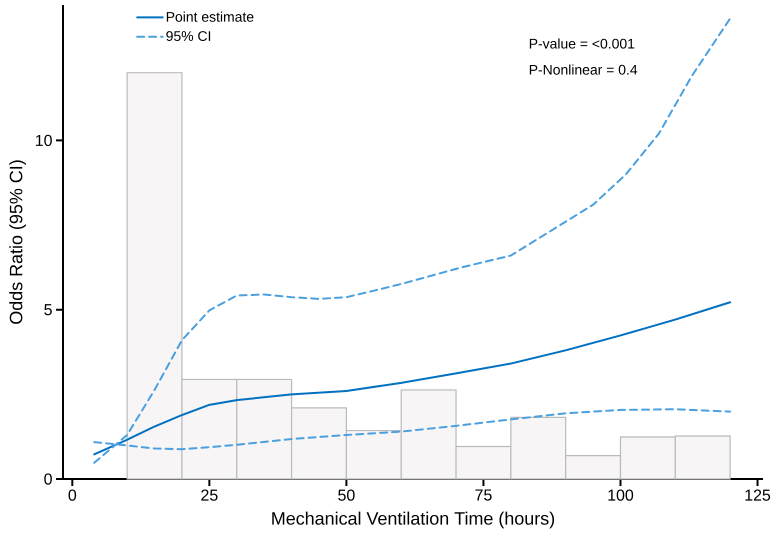 This screenshot has width=771, height=547. I want to click on y-tick-label: 5, so click(48, 310).